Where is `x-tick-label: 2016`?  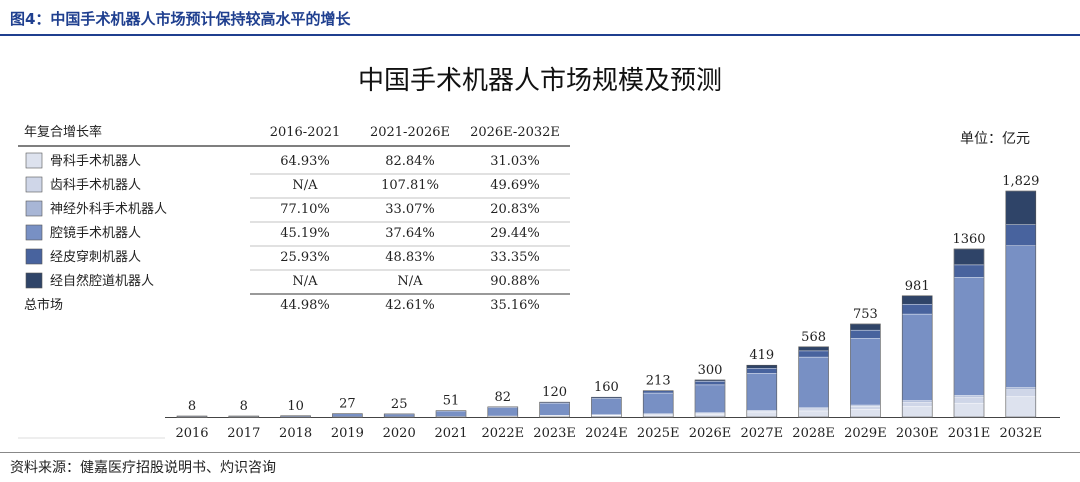
x-tick-label: 2016 is located at coordinates (191, 433).